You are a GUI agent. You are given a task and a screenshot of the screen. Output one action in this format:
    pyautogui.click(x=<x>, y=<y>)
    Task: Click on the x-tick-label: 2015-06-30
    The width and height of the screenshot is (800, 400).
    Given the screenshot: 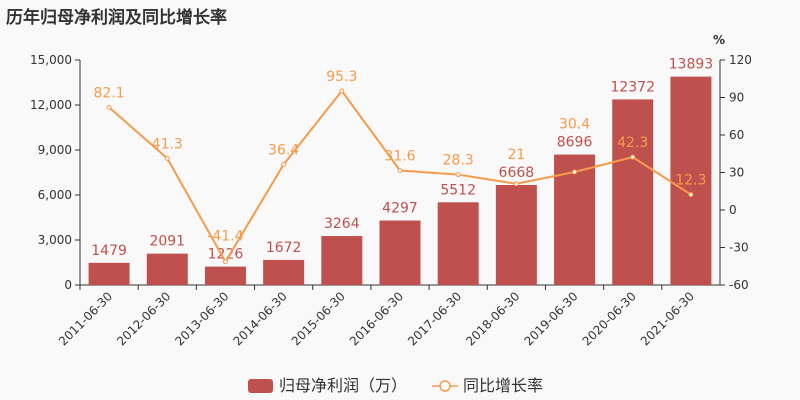 What is the action you would take?
    pyautogui.click(x=318, y=318)
    